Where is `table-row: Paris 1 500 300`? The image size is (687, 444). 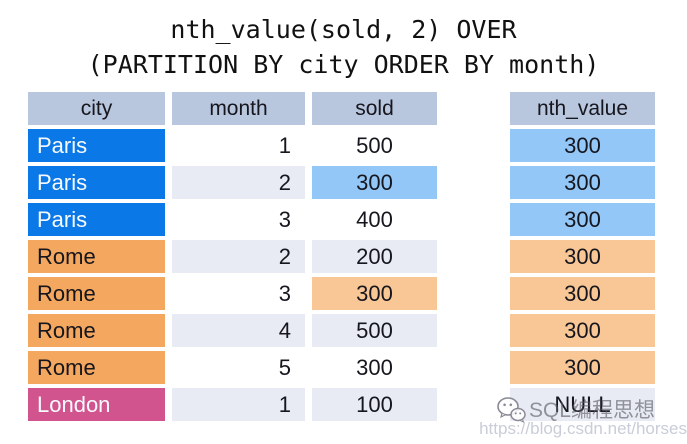 table-row: Paris 1 500 300 is located at coordinates (341, 145).